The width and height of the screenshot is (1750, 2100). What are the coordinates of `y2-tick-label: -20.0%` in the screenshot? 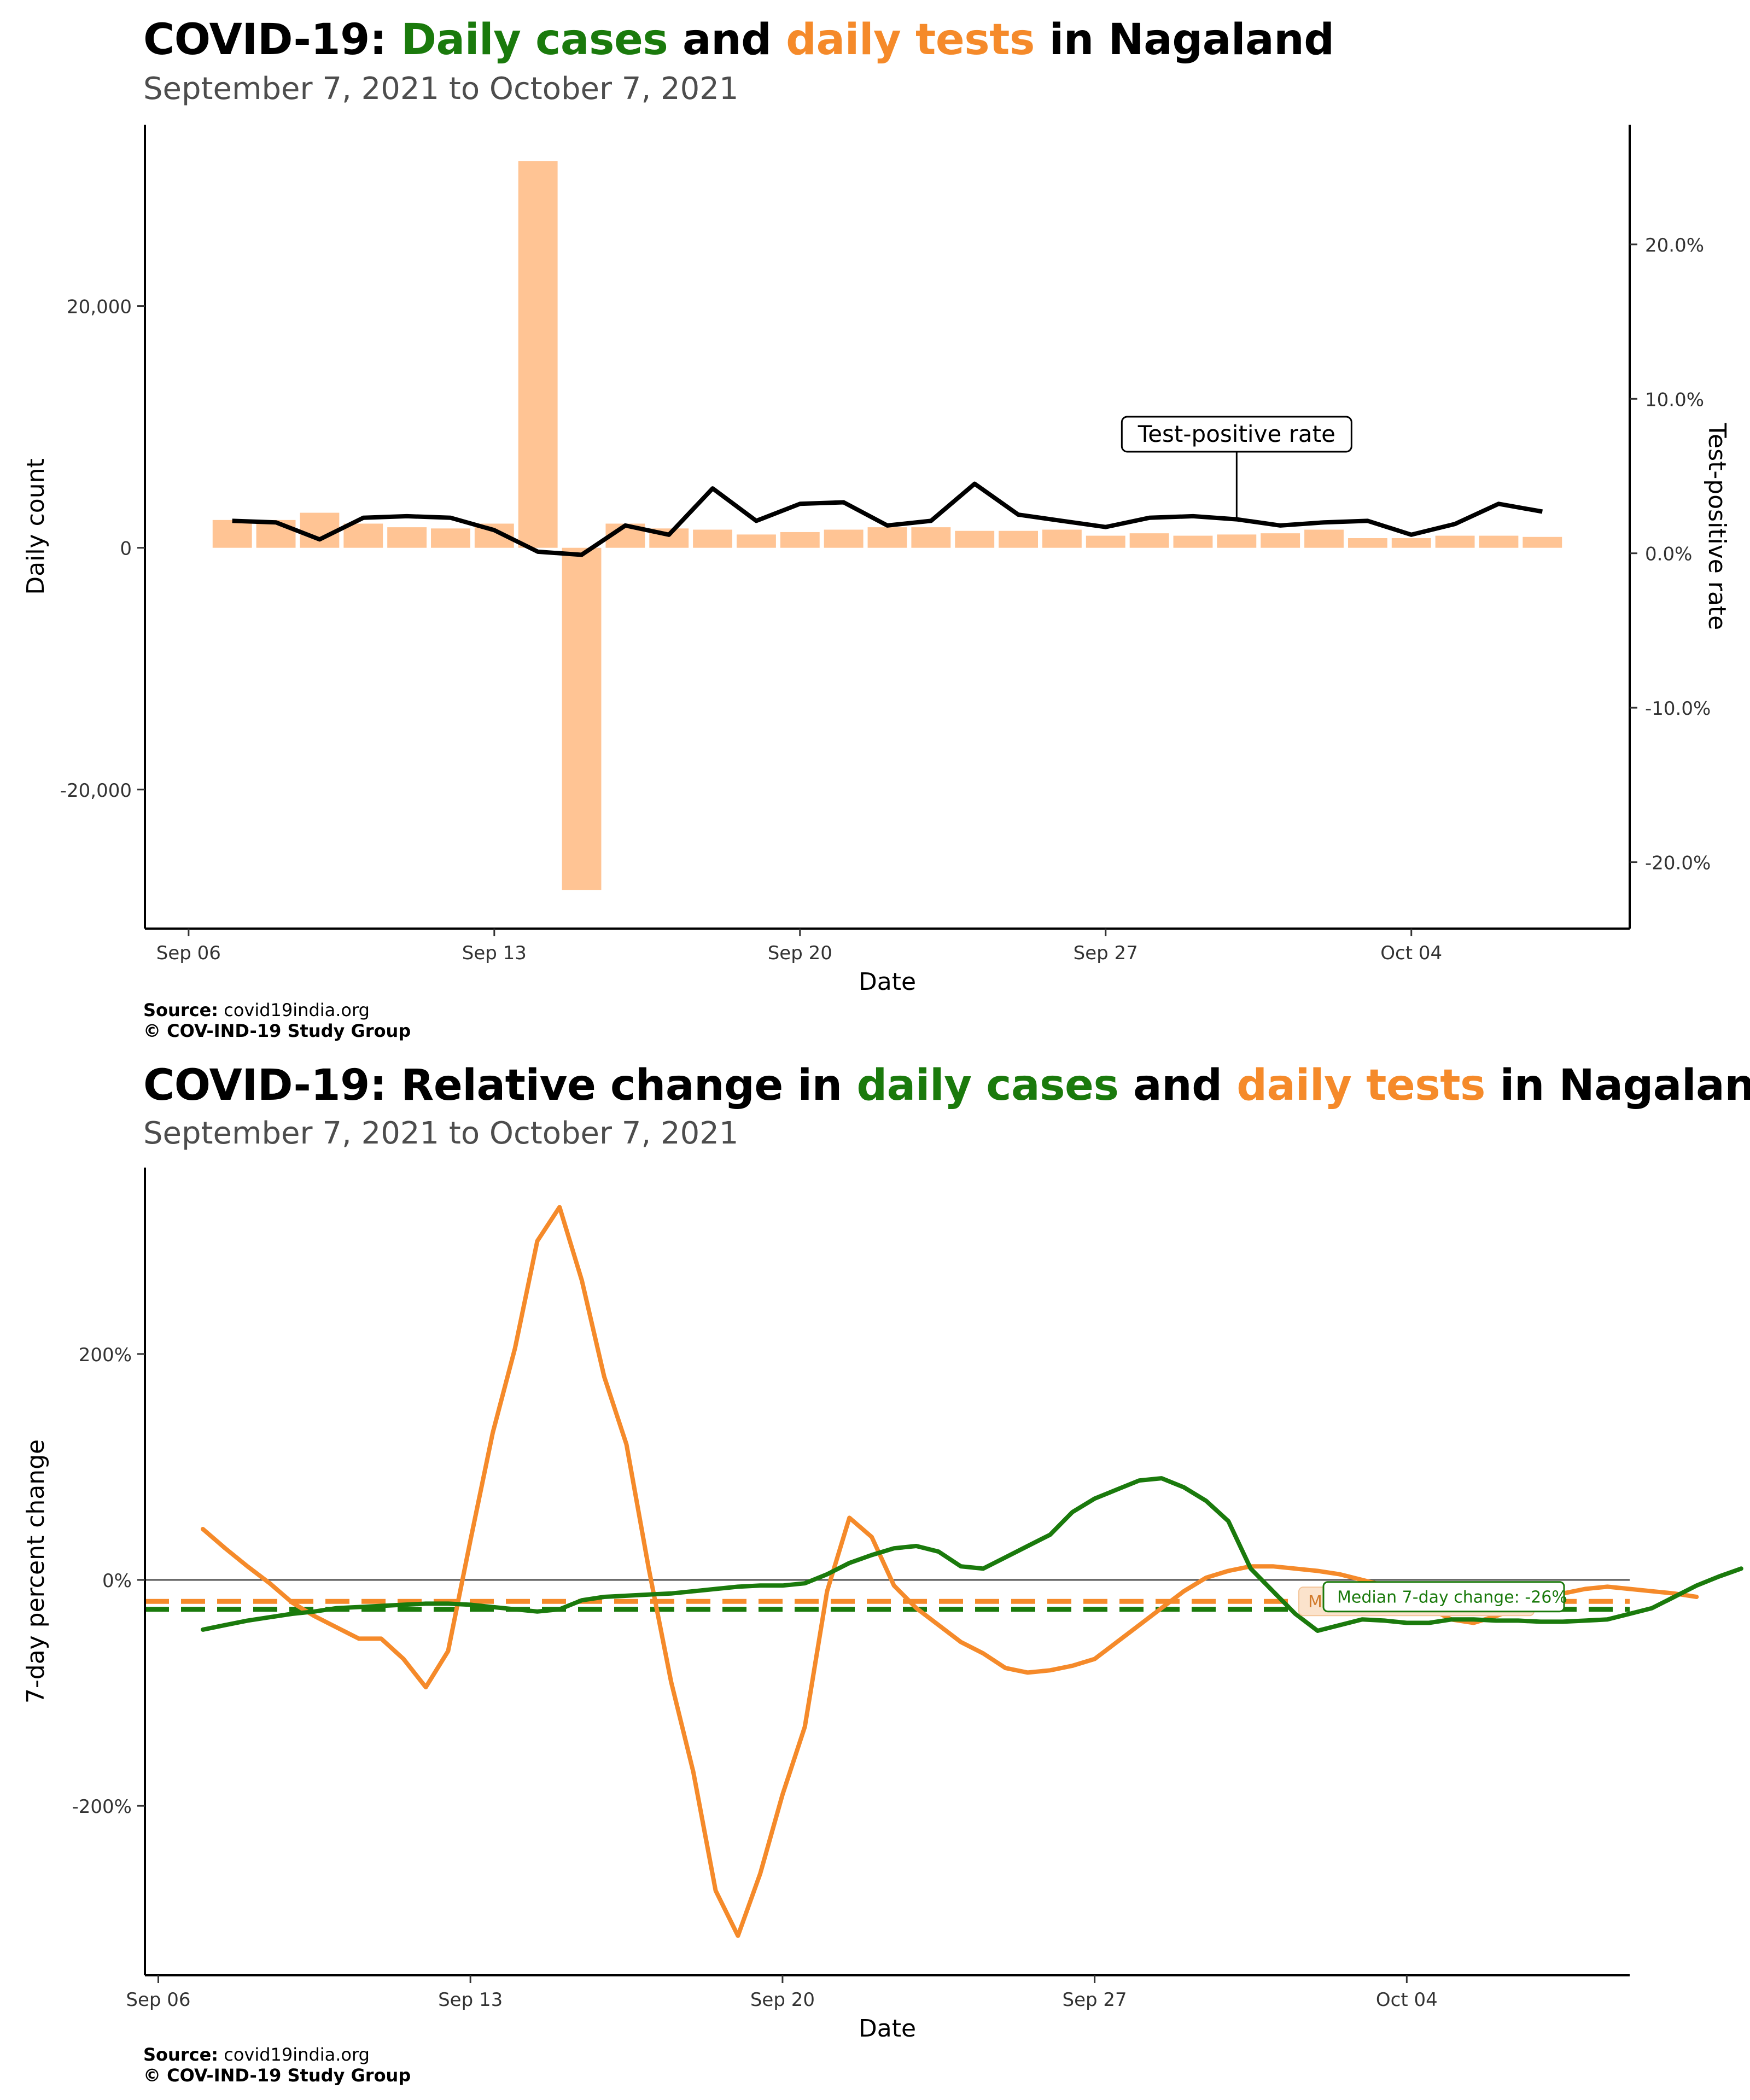 It's located at (1678, 863).